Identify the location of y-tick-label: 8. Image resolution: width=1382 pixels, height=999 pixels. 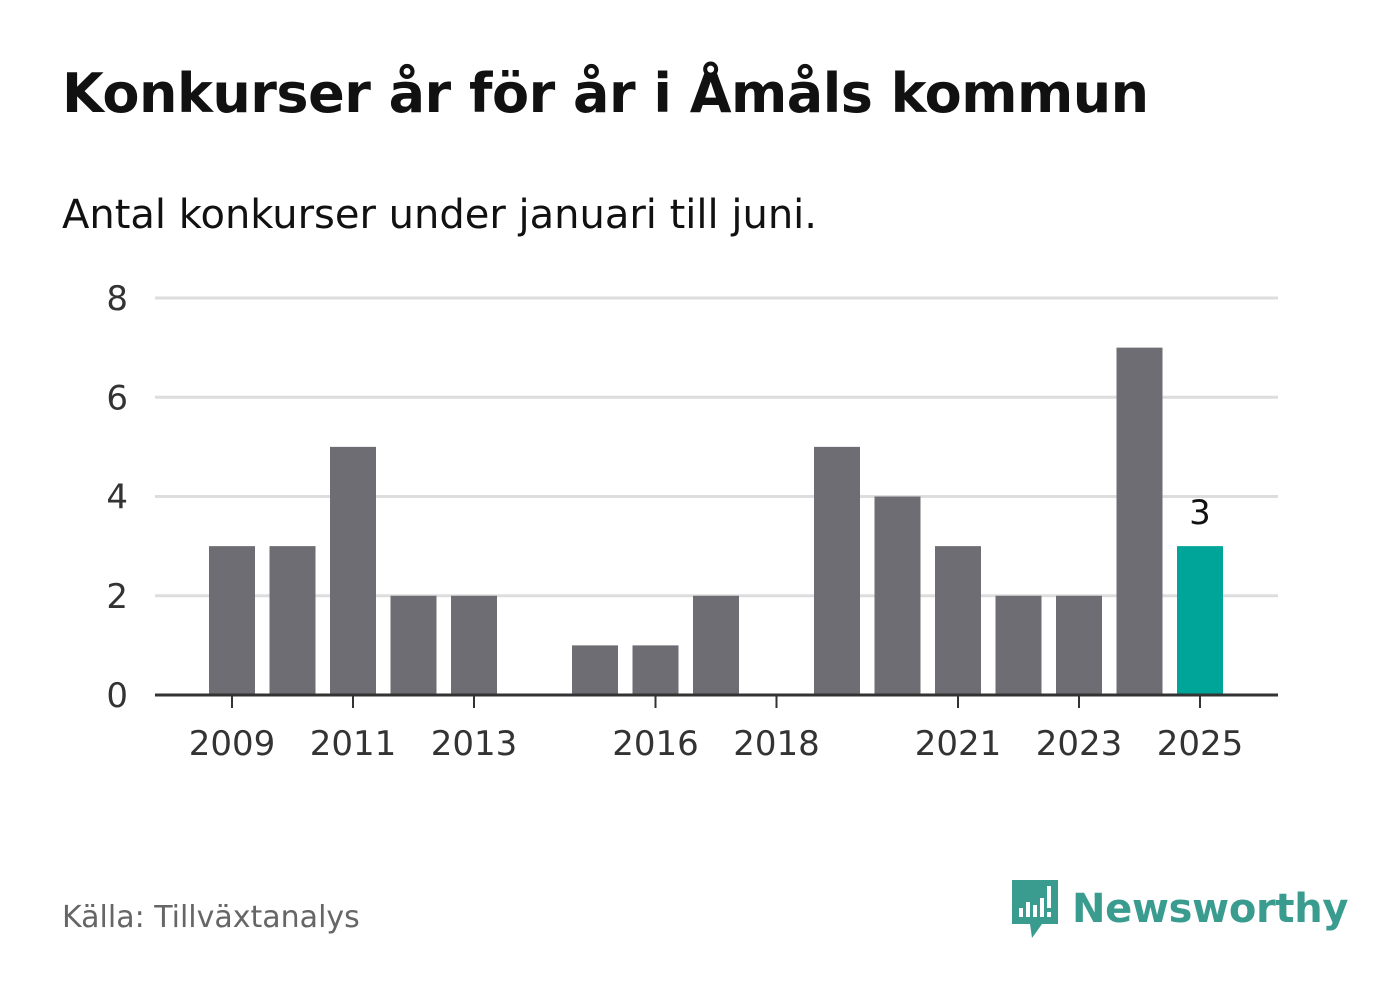
(117, 299).